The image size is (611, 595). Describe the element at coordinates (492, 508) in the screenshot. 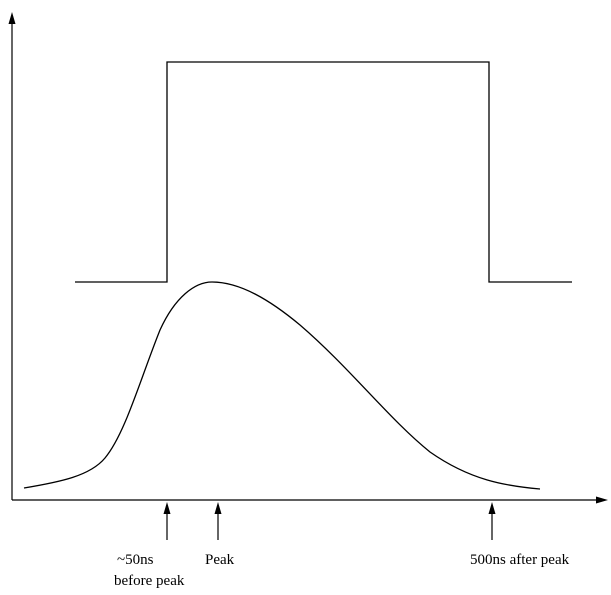

I see `marker-after-peak-arrowhead` at that location.